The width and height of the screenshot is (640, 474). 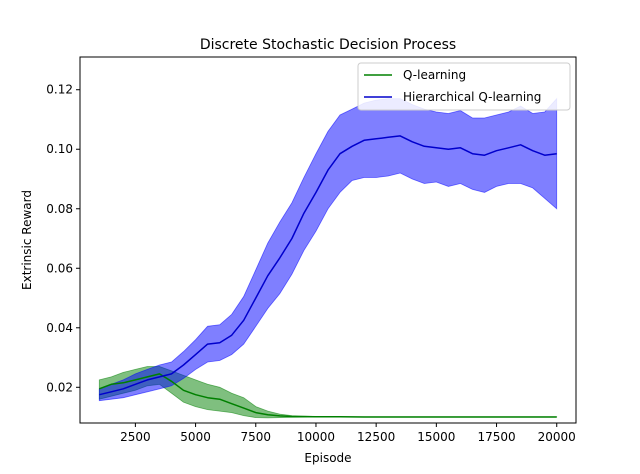 I want to click on y-tick-label: 0.06, so click(x=59, y=268).